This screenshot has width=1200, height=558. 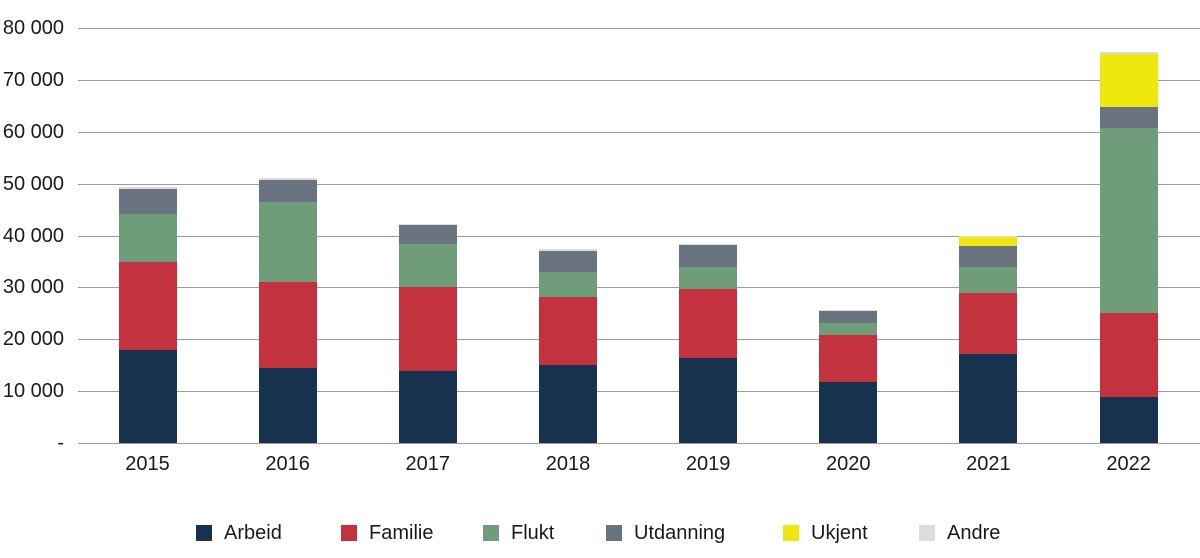 I want to click on bar-segment-familie-2022, so click(x=1128, y=355).